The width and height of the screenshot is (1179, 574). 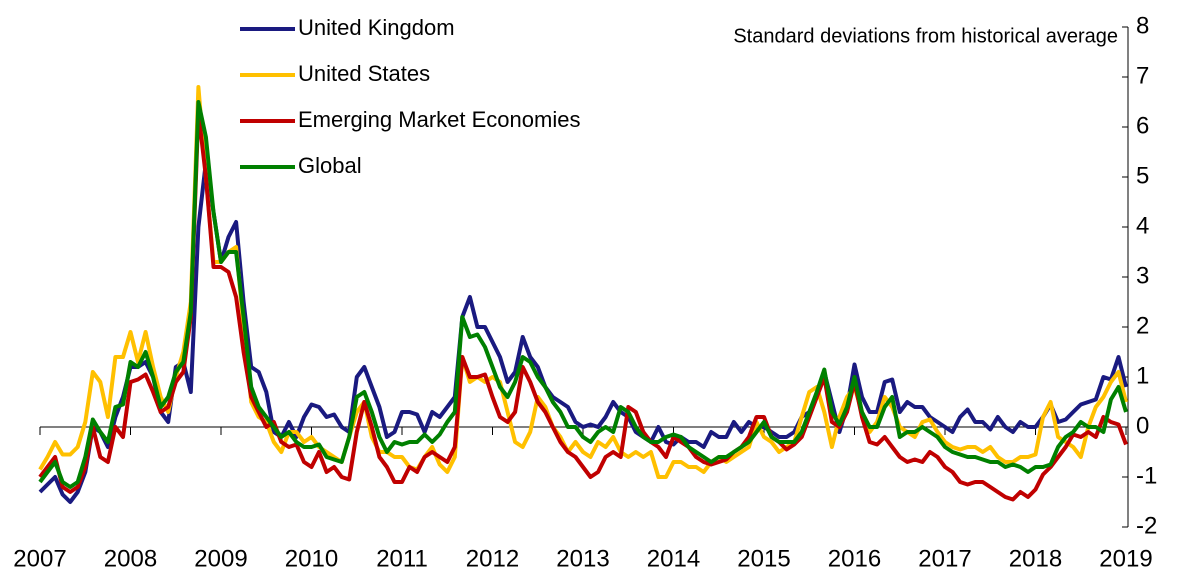 I want to click on y-tick-label: 3, so click(x=1142, y=275).